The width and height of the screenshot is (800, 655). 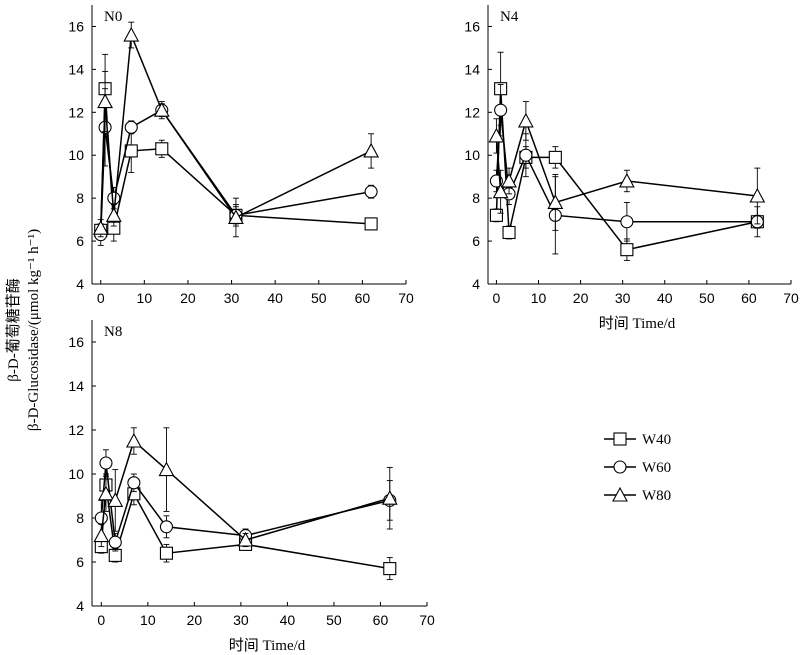 I want to click on legend-label: W80, so click(x=656, y=496).